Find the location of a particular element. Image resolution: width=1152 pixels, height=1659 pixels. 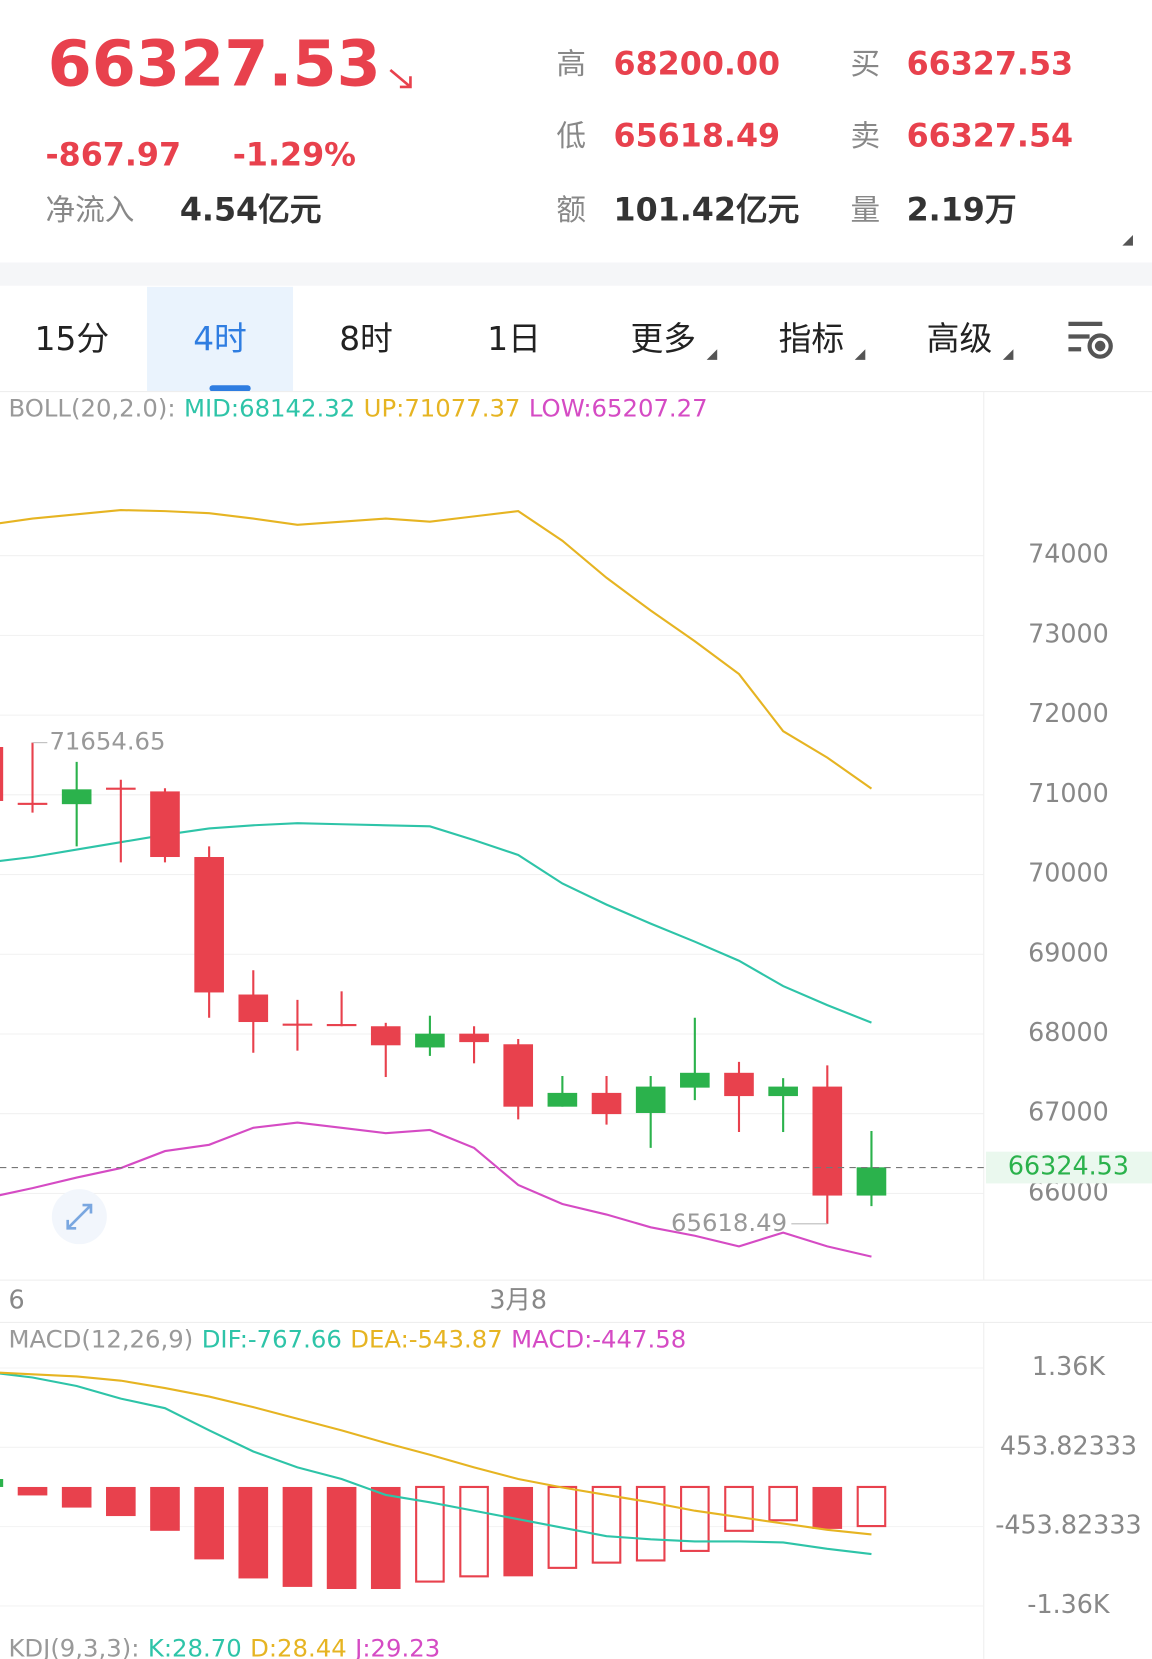

legend-item: DEA:-543.87 is located at coordinates (426, 1338).